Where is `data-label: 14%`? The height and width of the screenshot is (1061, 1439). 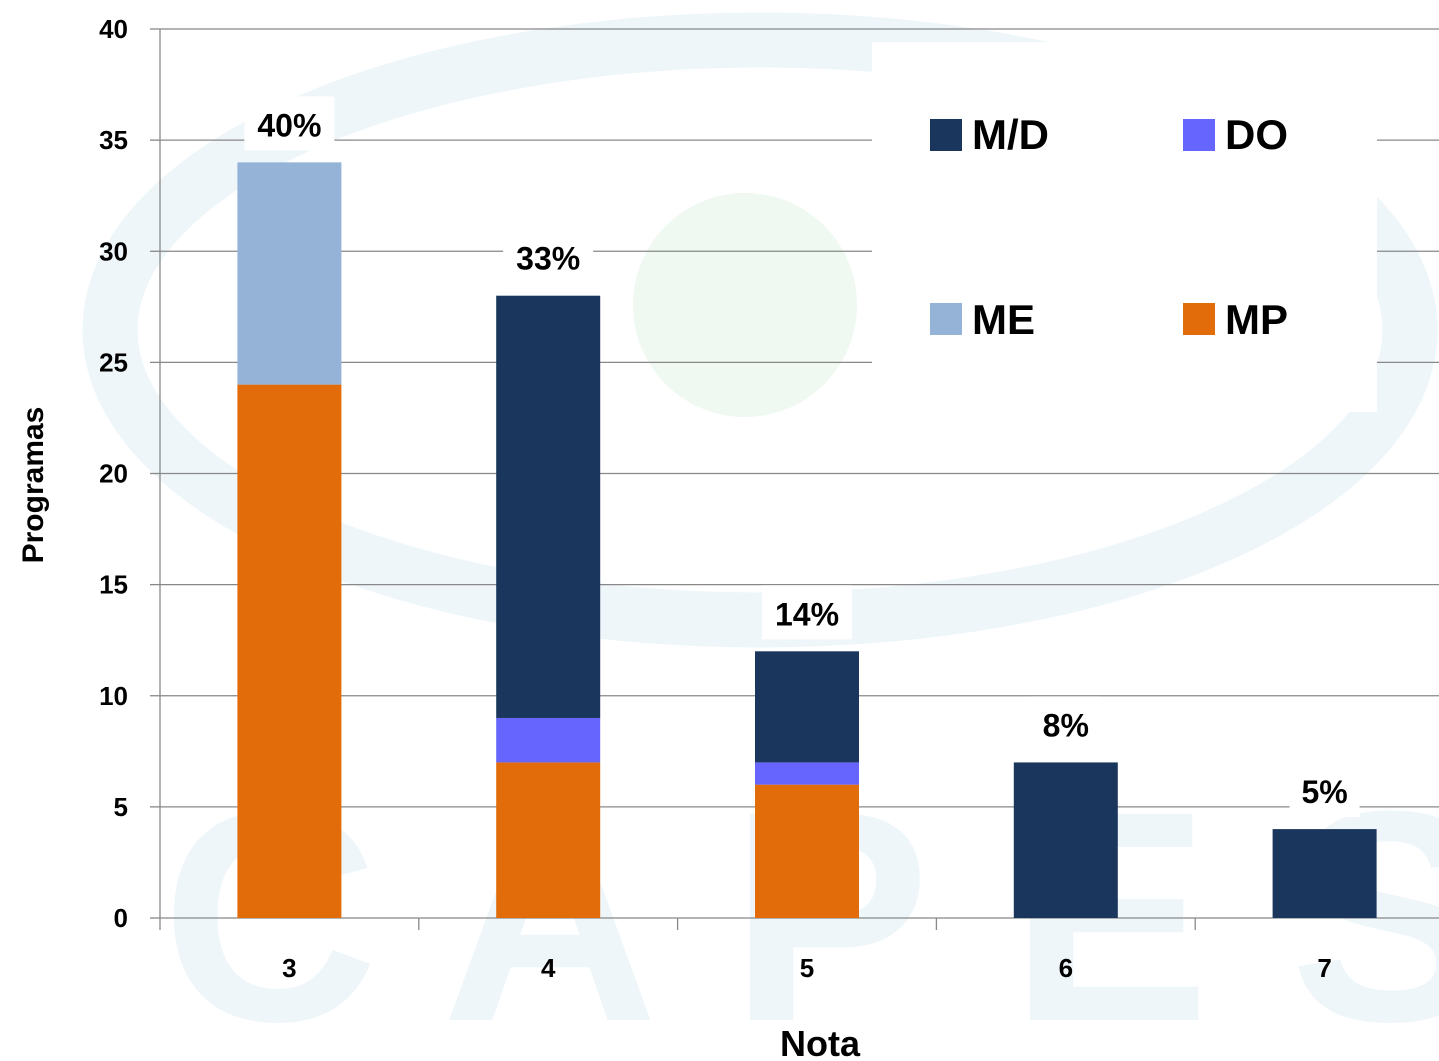
data-label: 14% is located at coordinates (807, 614).